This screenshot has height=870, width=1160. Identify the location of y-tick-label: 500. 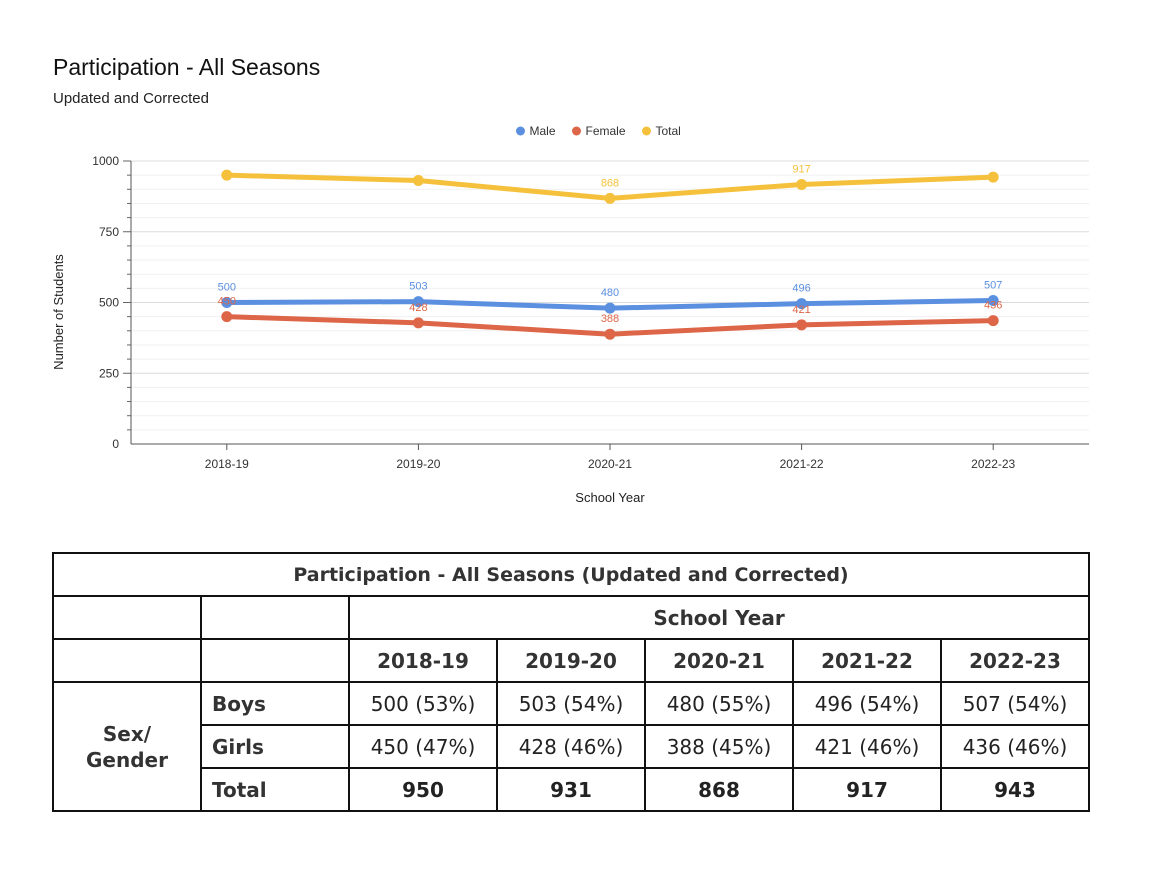
(109, 303).